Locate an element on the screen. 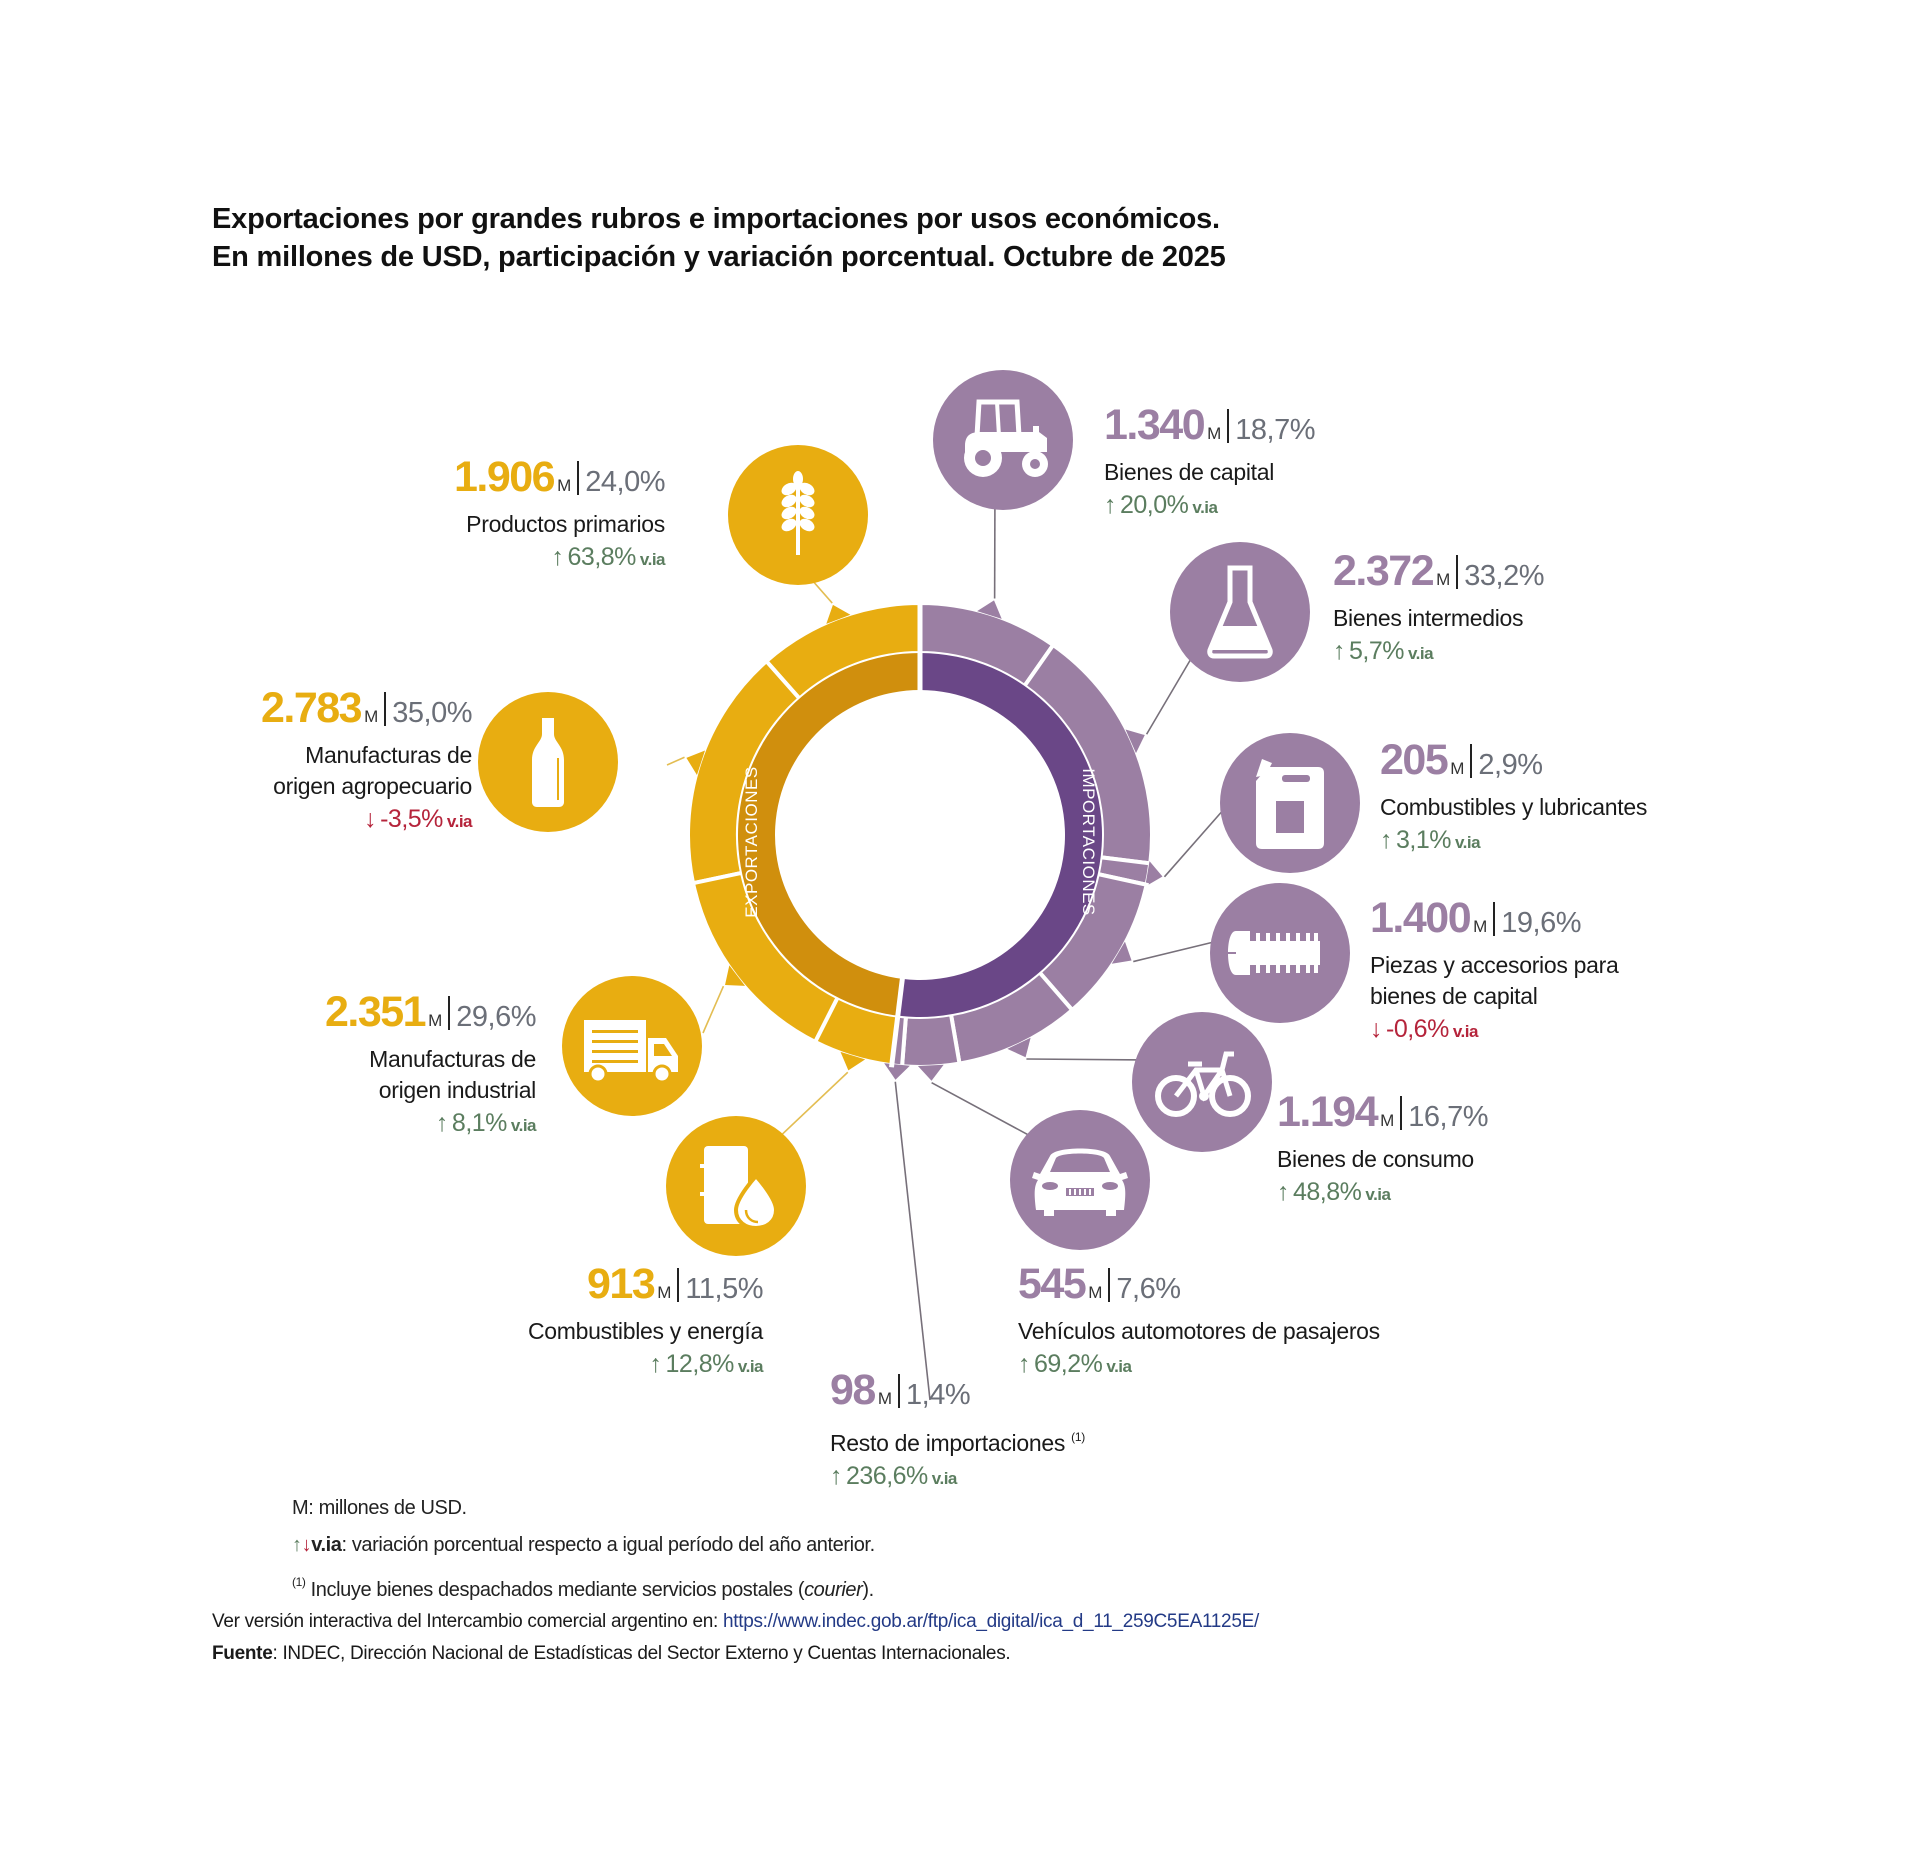 This screenshot has height=1856, width=1920. value: 1.194 is located at coordinates (1328, 1112).